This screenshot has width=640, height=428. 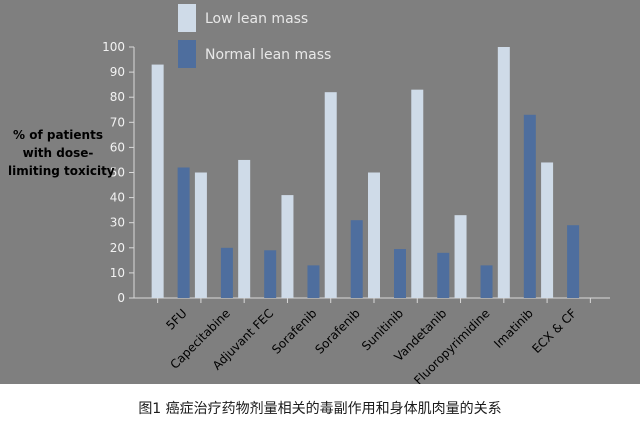 I want to click on y-tick-label: 50, so click(x=117, y=173).